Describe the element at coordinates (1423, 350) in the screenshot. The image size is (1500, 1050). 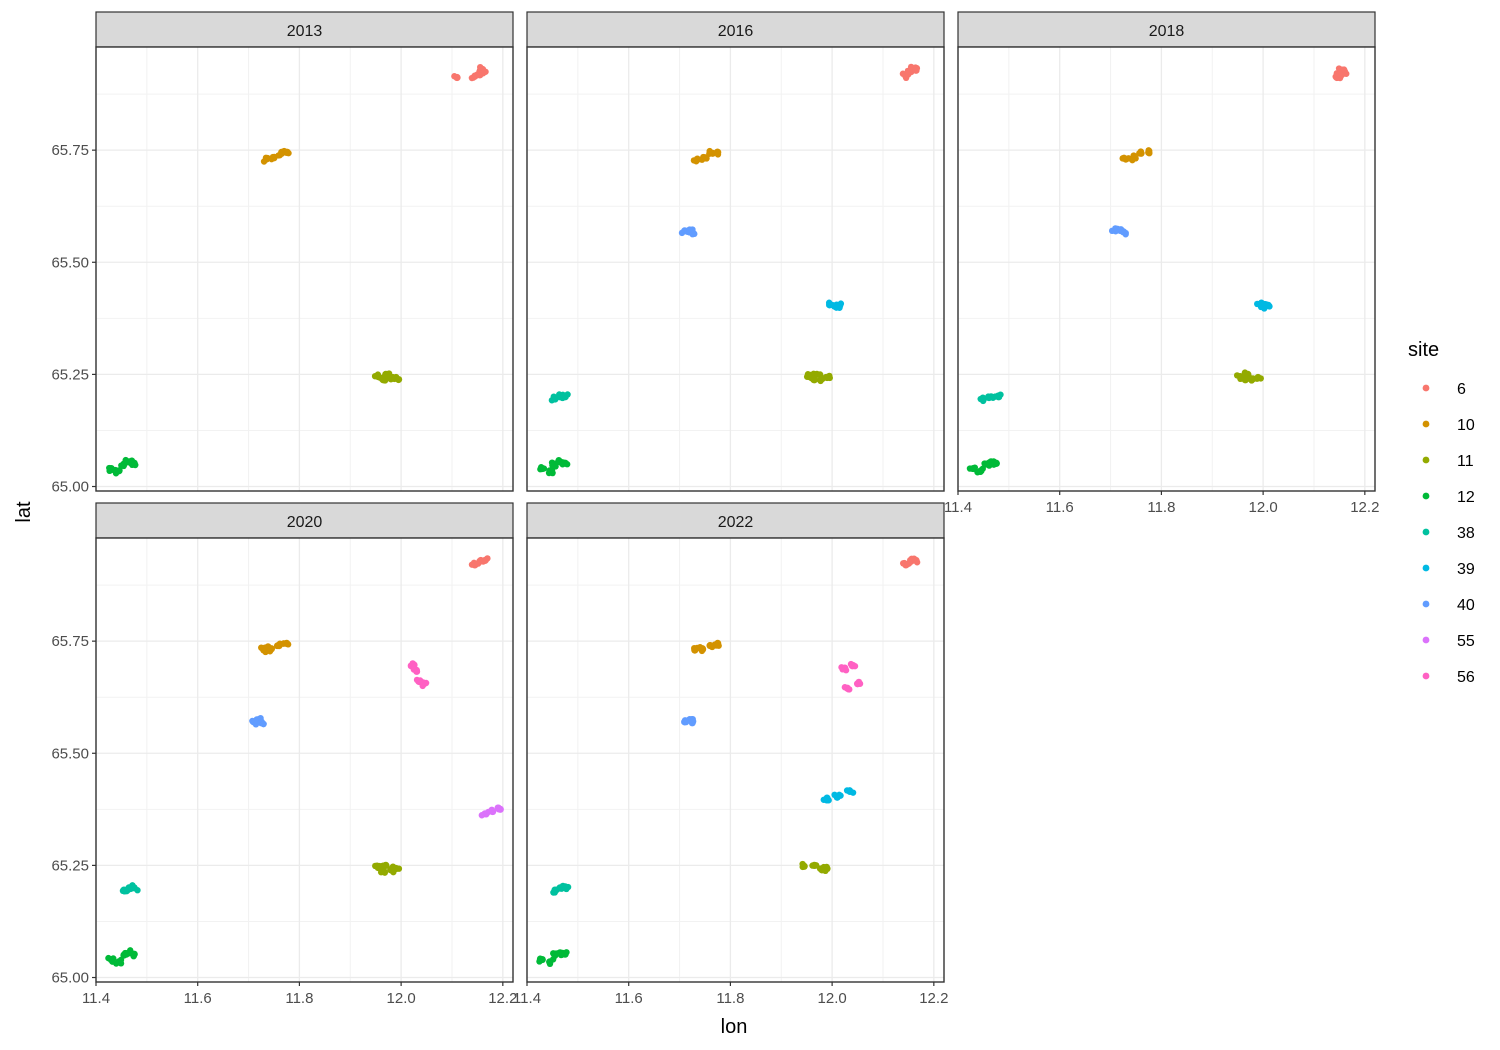
I see `legend-title: site` at that location.